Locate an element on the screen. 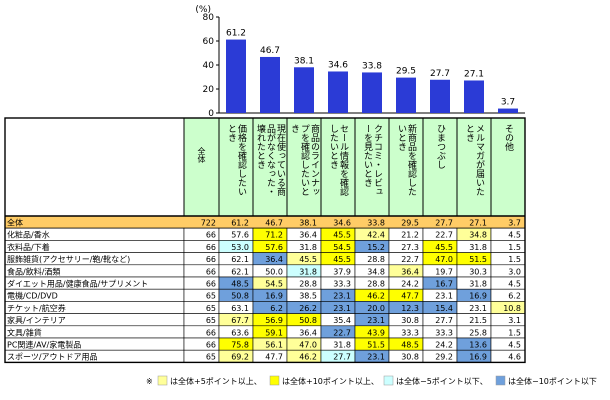 This screenshot has width=610, height=400. cell-value: 10.8 is located at coordinates (512, 308).